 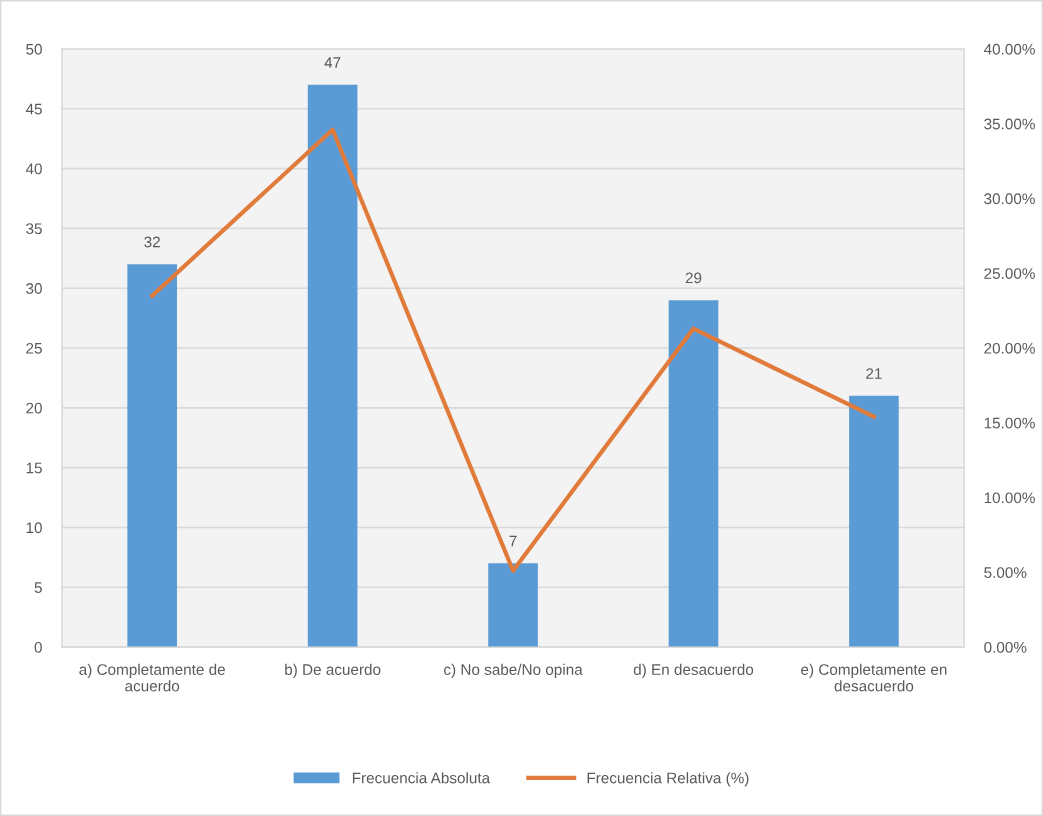 What do you see at coordinates (34, 408) in the screenshot?
I see `y-tick-label: 20` at bounding box center [34, 408].